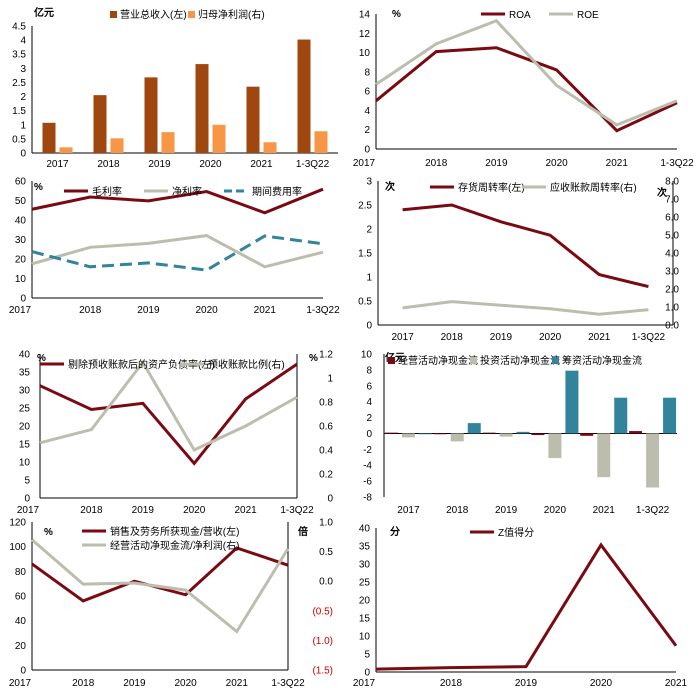  I want to click on legend-swatch, so click(555, 360).